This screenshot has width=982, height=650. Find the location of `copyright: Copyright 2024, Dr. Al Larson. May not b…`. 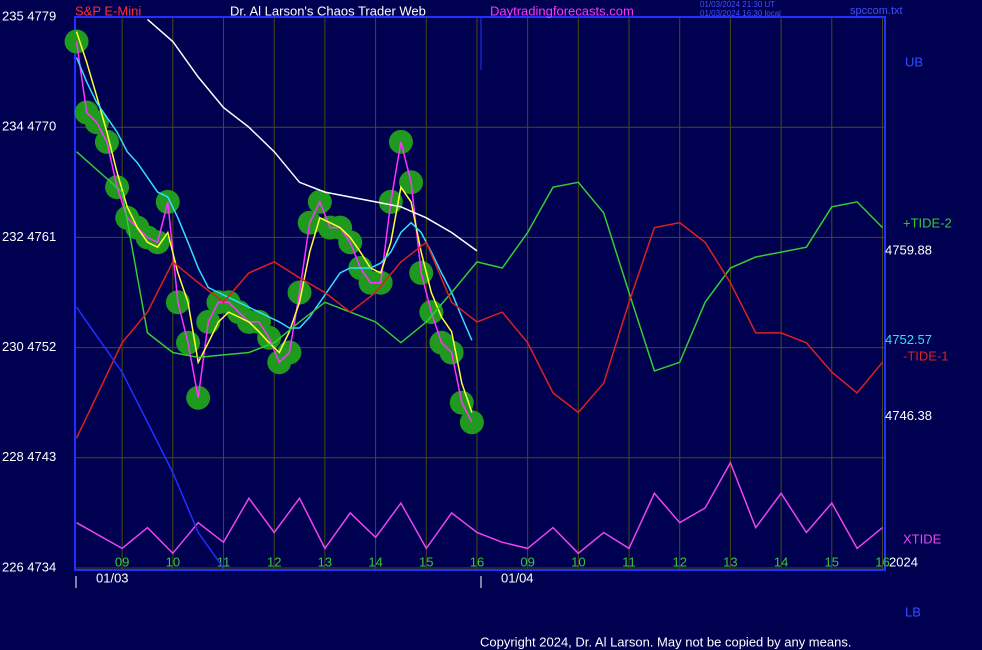

copyright: Copyright 2024, Dr. Al Larson. May not b… is located at coordinates (665, 641).